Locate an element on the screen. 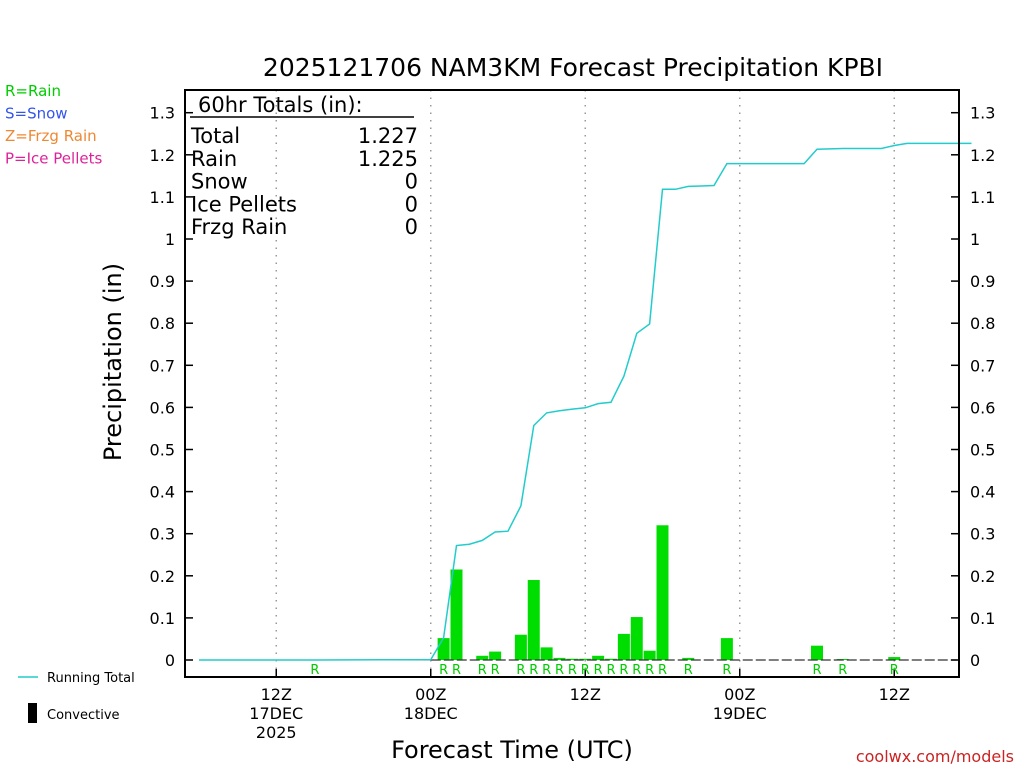 This screenshot has width=1024, height=768. hourly-bars is located at coordinates (669, 592).